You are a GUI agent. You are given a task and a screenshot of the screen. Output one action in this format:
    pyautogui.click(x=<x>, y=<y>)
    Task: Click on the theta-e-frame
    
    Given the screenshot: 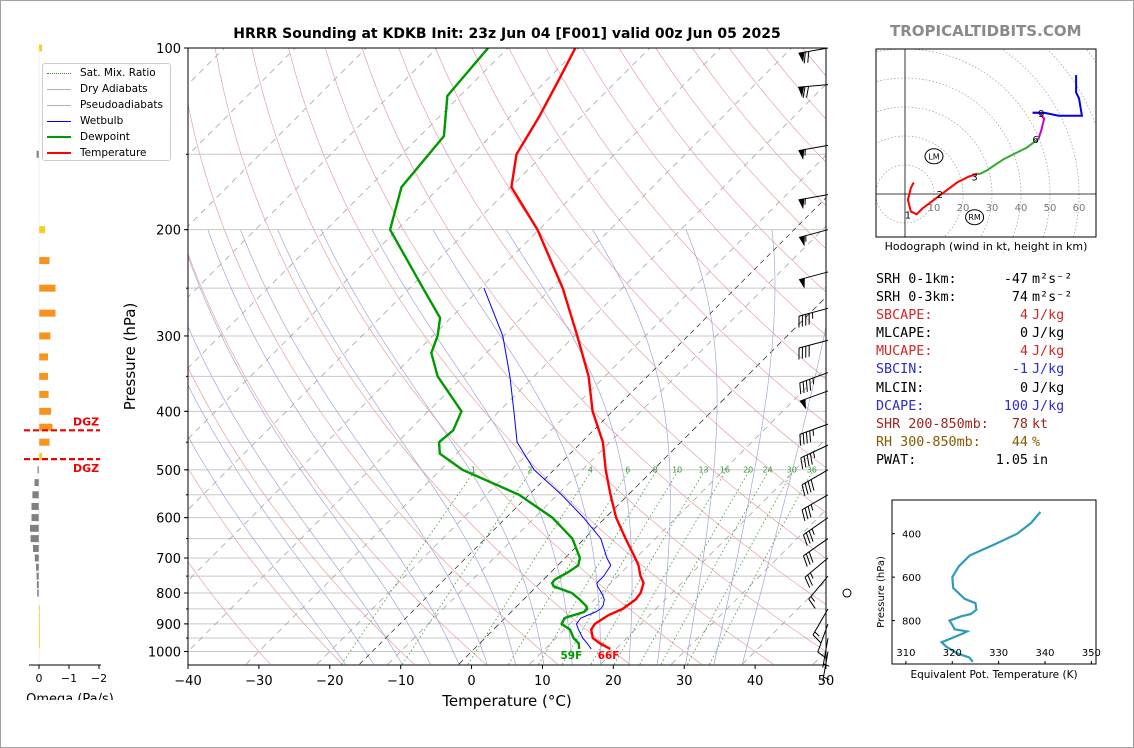 What is the action you would take?
    pyautogui.click(x=994, y=582)
    